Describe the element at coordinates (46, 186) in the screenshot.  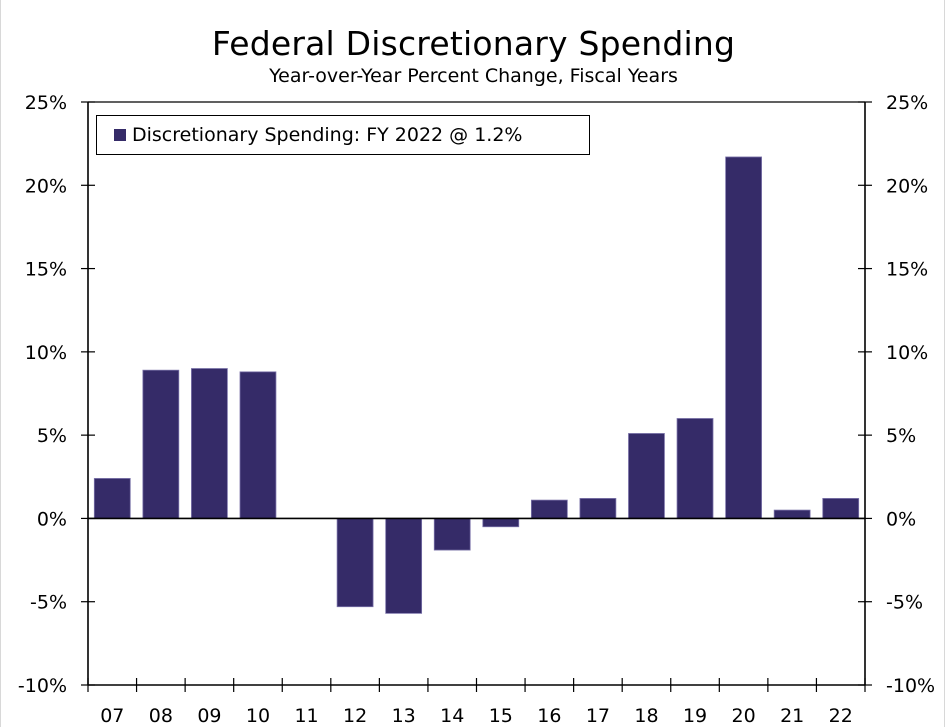
I see `y-tick-label-left: 20%` at that location.